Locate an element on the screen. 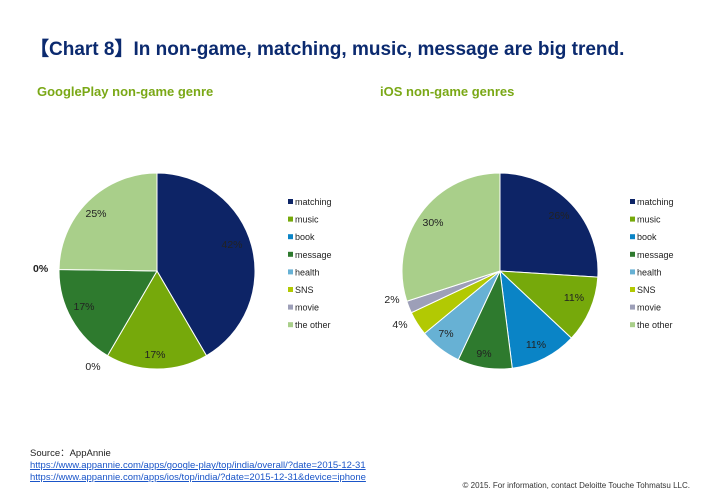  pie-slice-book is located at coordinates (536, 319).